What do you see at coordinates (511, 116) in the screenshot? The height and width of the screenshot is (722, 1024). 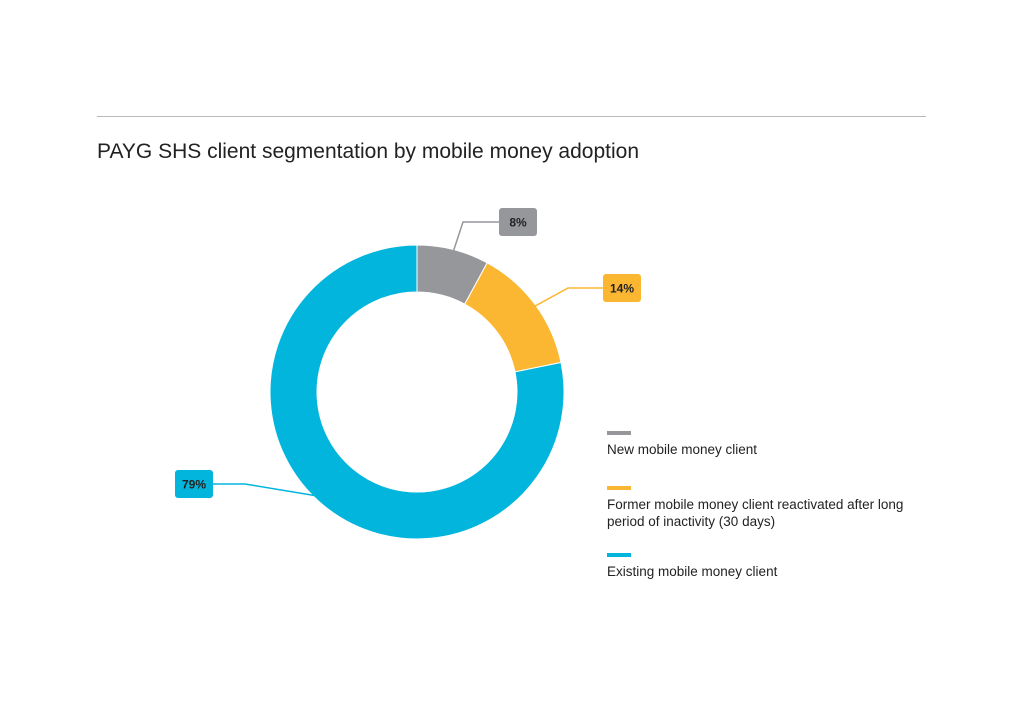 I see `top-divider` at bounding box center [511, 116].